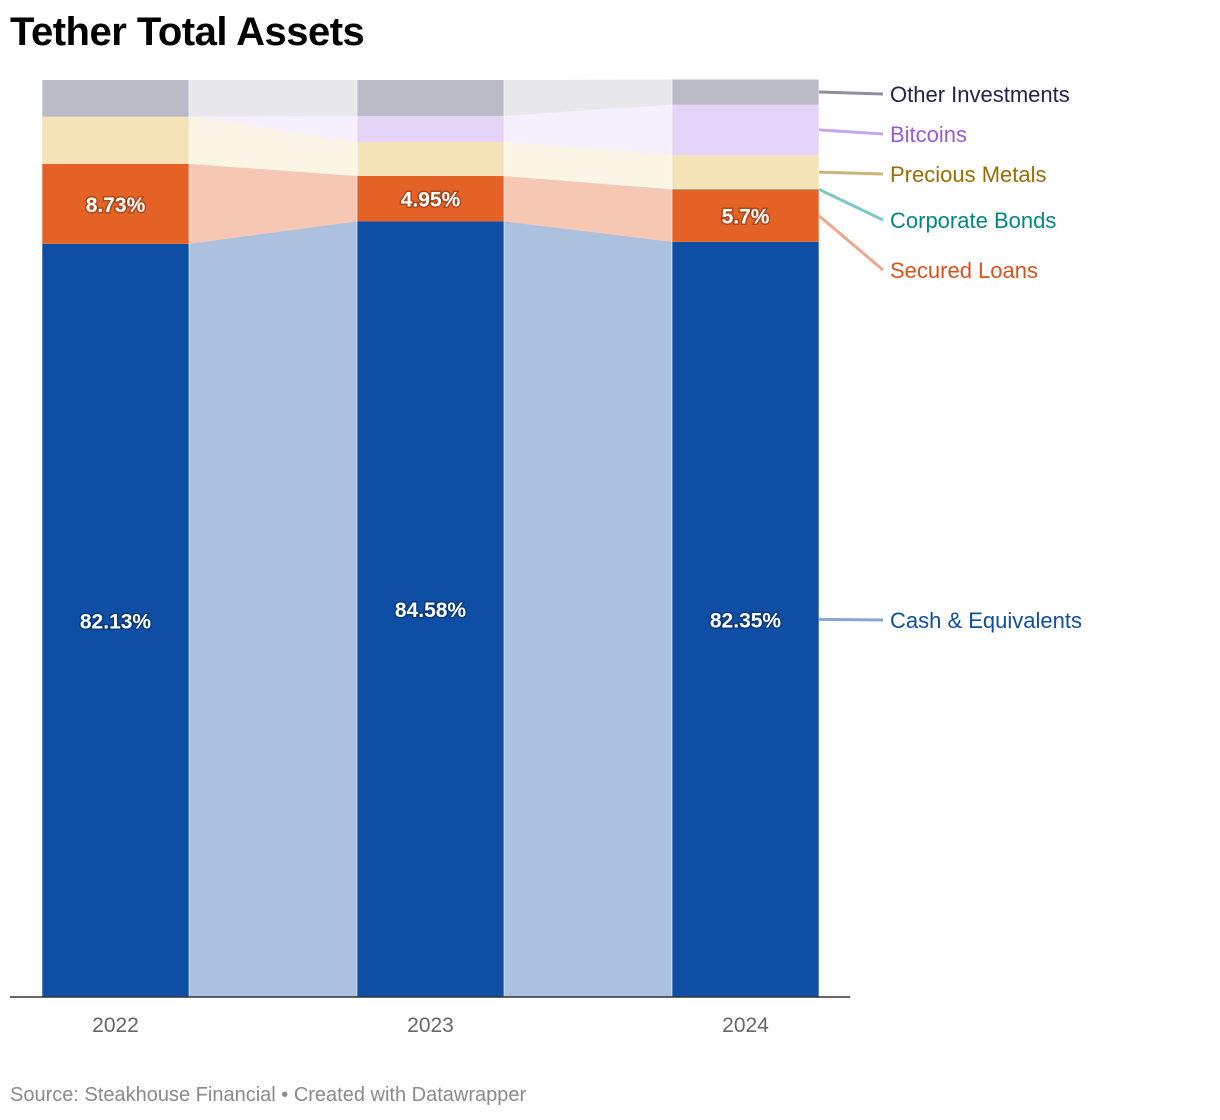 This screenshot has height=1120, width=1220. I want to click on data-label-2024-secured-loans: 5.7%, so click(746, 217).